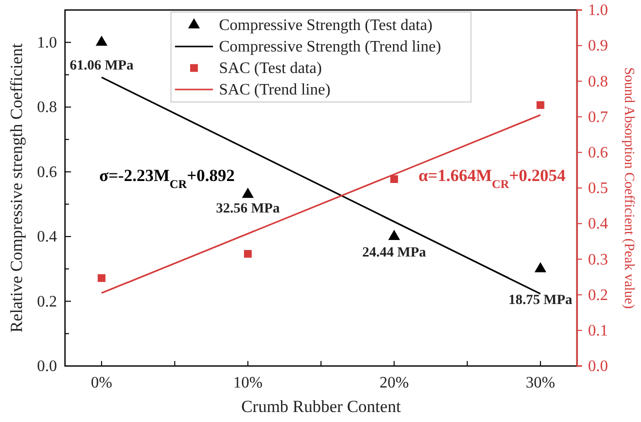 This screenshot has width=641, height=422. Describe the element at coordinates (321, 406) in the screenshot. I see `x-axis-title: Crumb Rubber Content` at that location.